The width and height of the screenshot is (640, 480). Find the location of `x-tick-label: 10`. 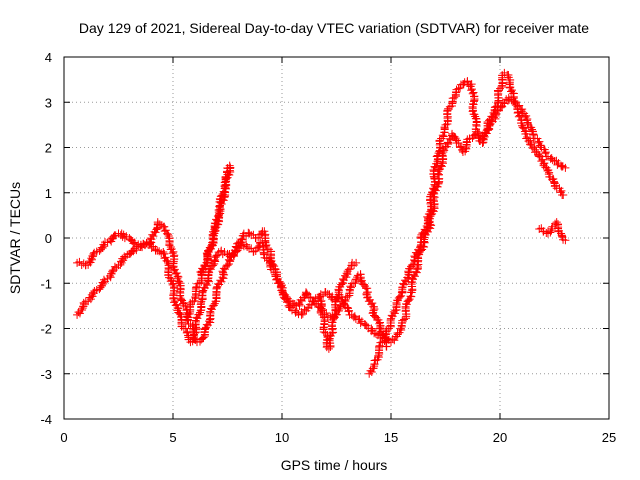

x-tick-label: 10 is located at coordinates (282, 437).